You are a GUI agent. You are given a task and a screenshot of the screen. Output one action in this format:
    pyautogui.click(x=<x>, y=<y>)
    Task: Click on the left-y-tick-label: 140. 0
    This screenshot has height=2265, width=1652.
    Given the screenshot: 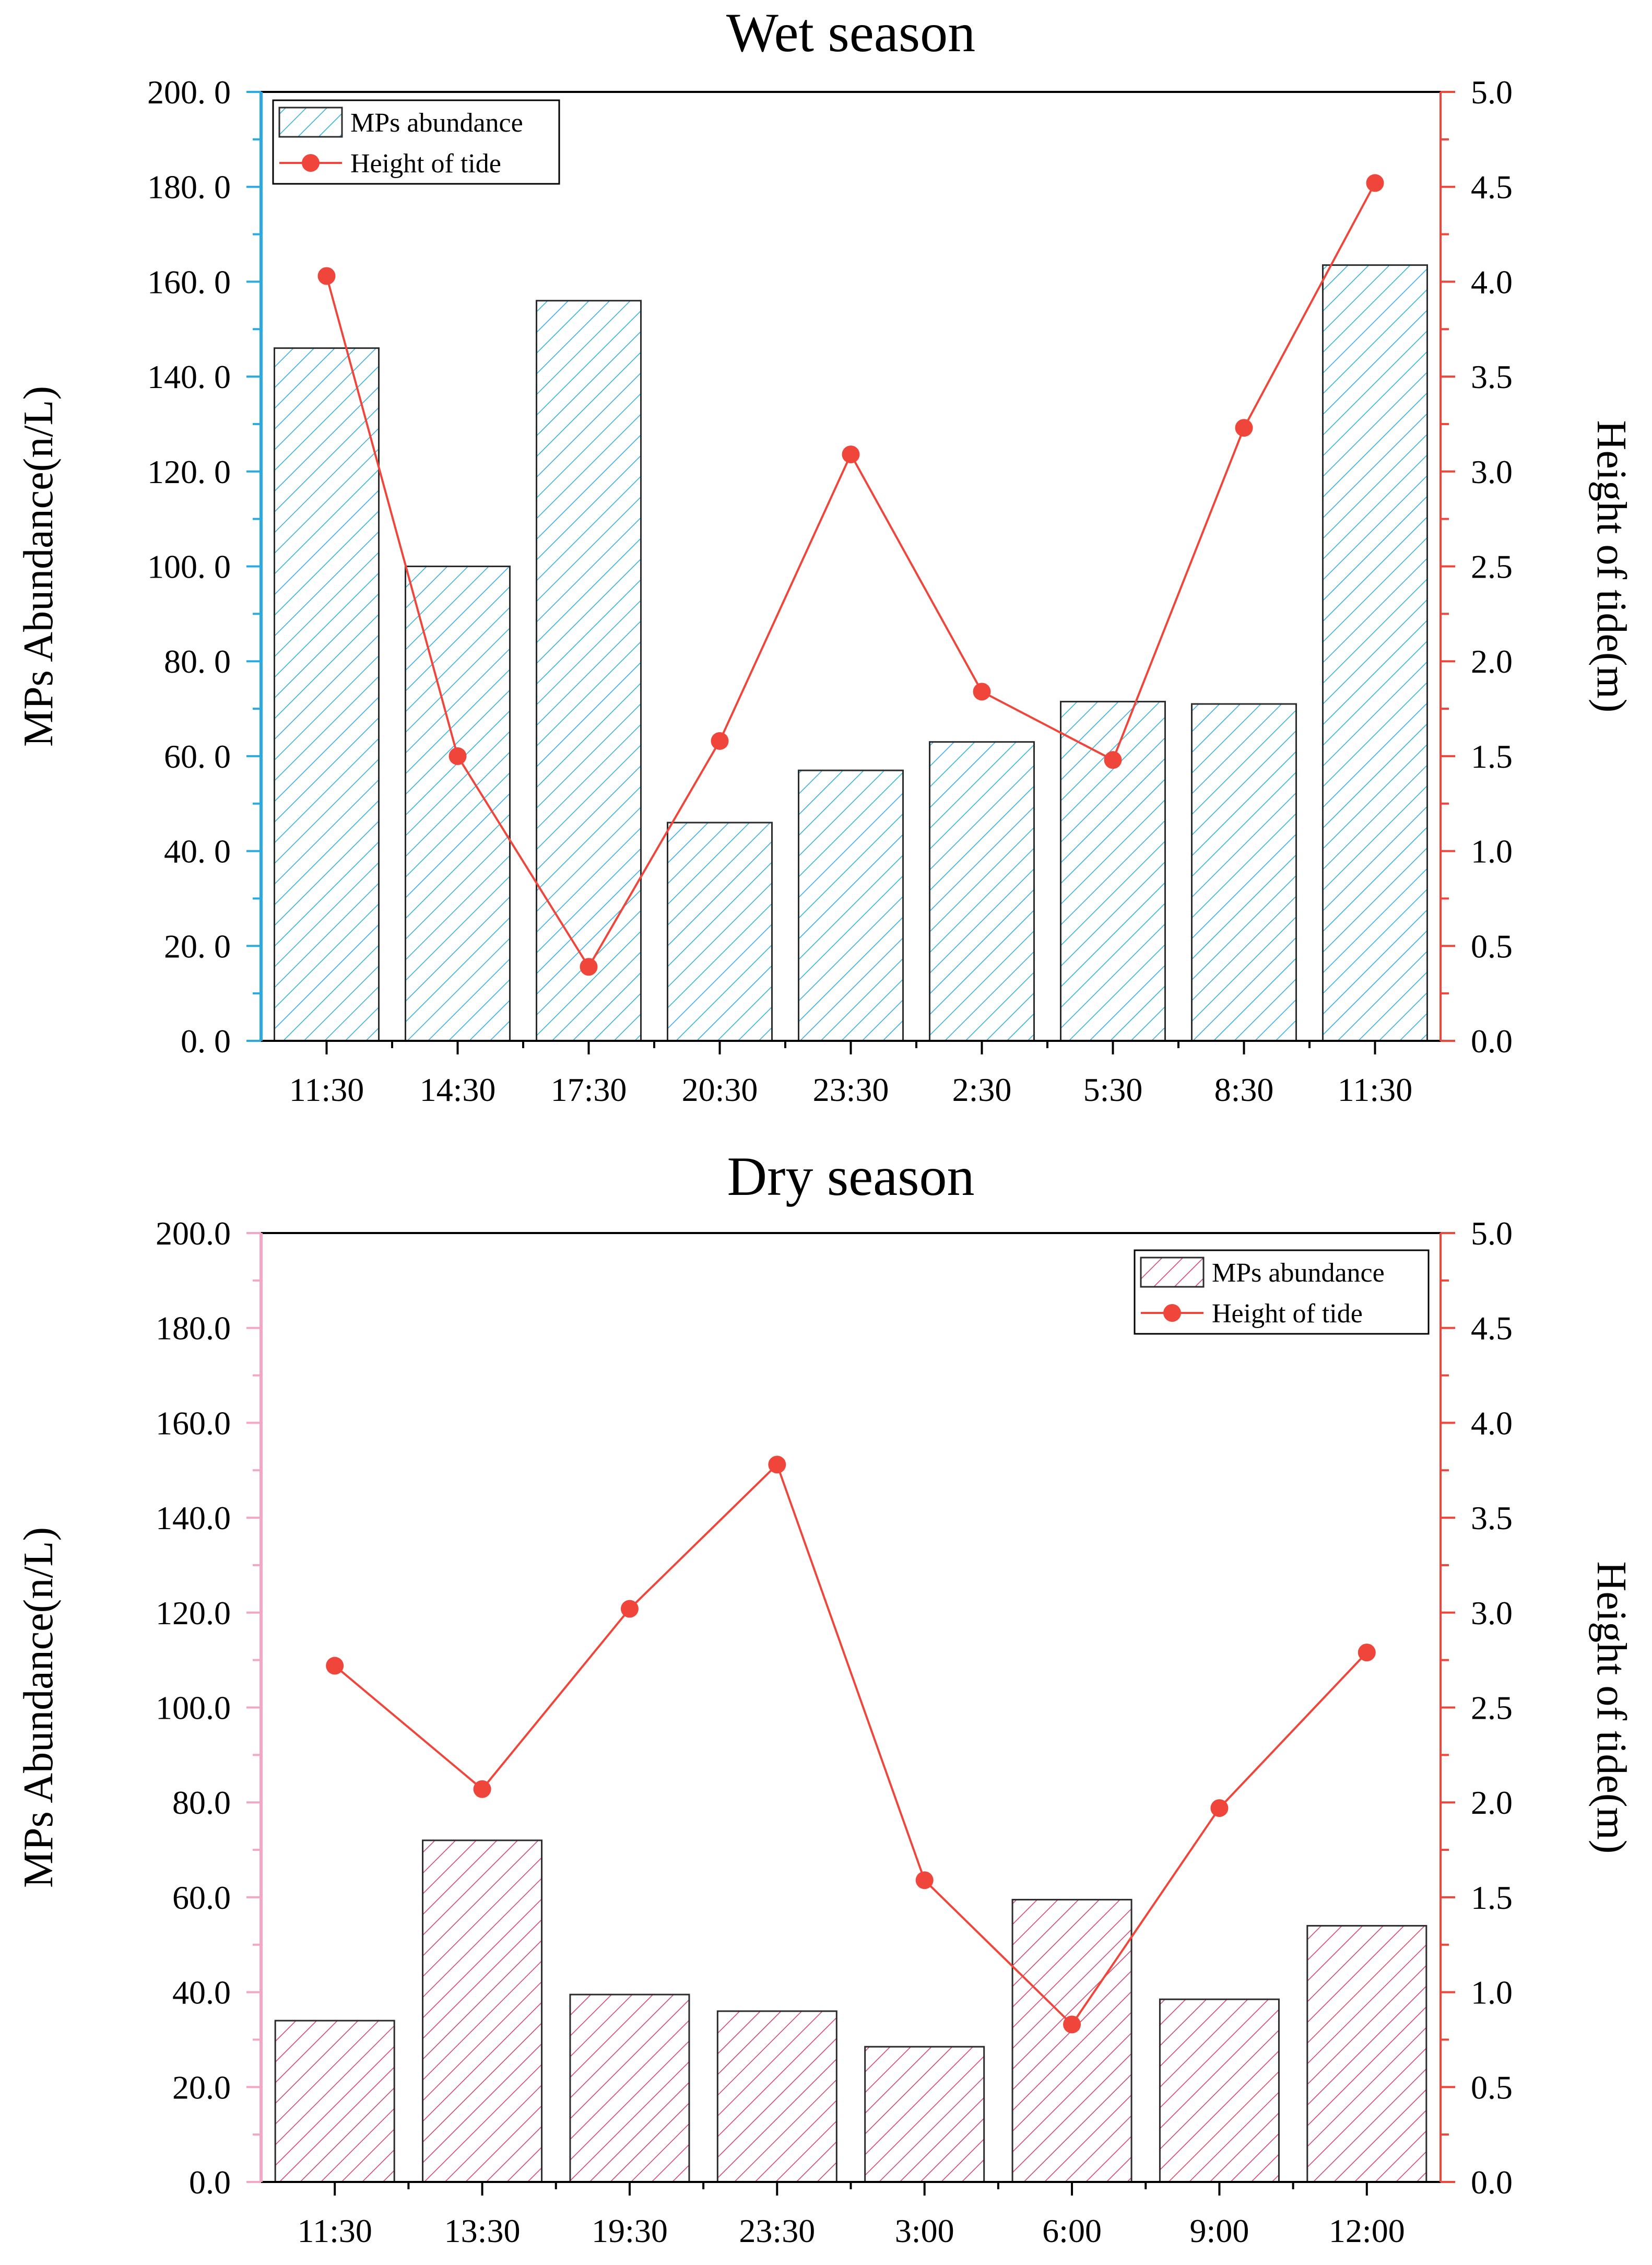 What is the action you would take?
    pyautogui.click(x=189, y=376)
    